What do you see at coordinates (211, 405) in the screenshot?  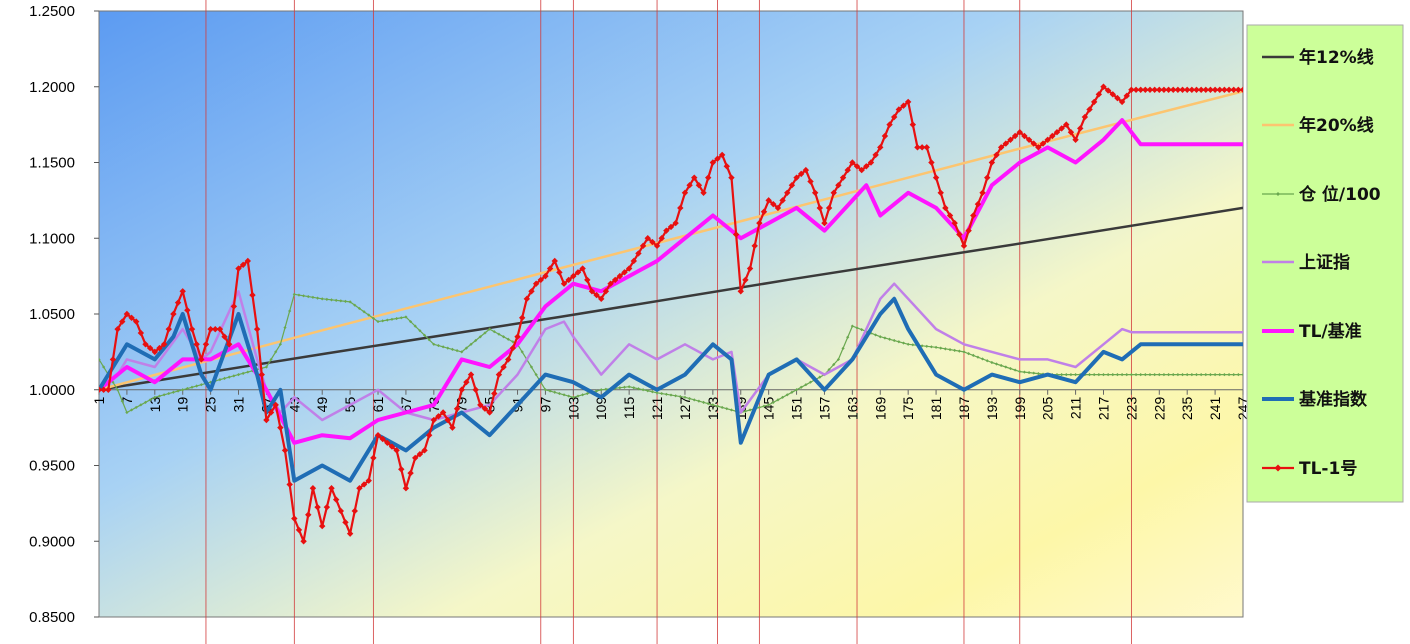 I see `x-tick-label: 25` at bounding box center [211, 405].